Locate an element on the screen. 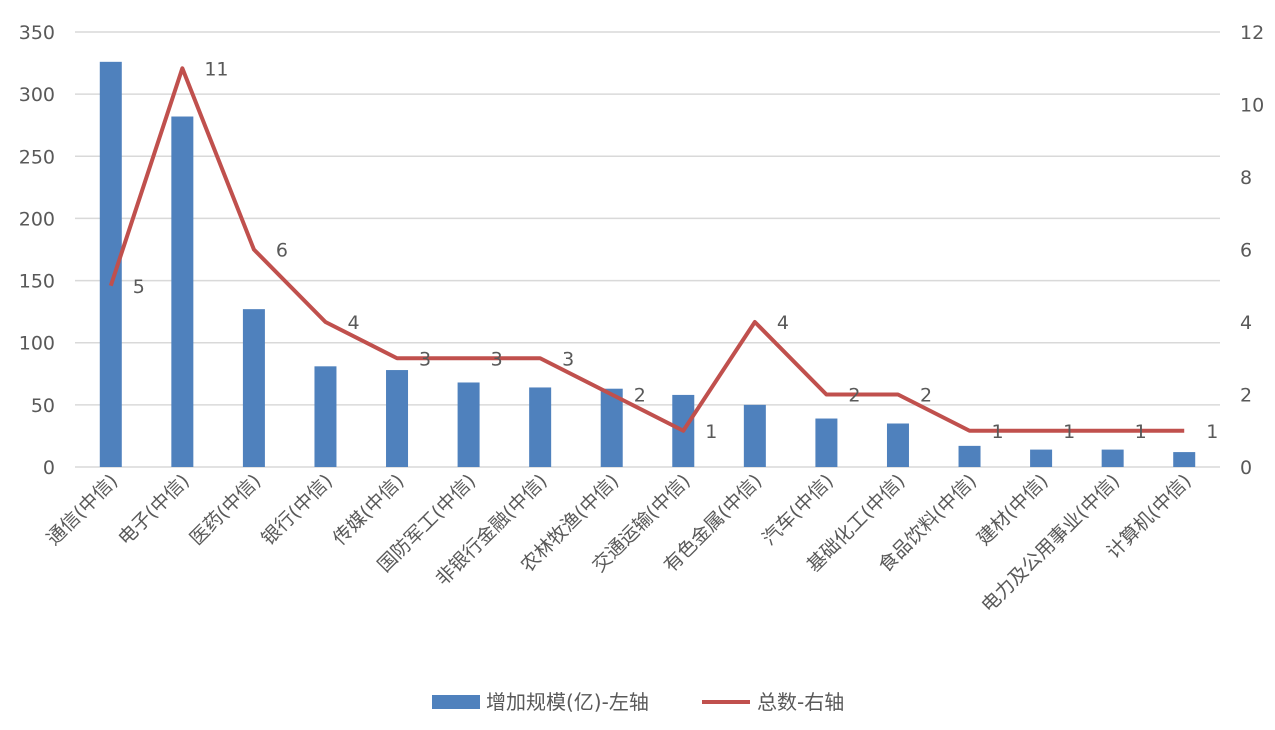 The image size is (1275, 730). right-tick-label: 12 is located at coordinates (1252, 33).